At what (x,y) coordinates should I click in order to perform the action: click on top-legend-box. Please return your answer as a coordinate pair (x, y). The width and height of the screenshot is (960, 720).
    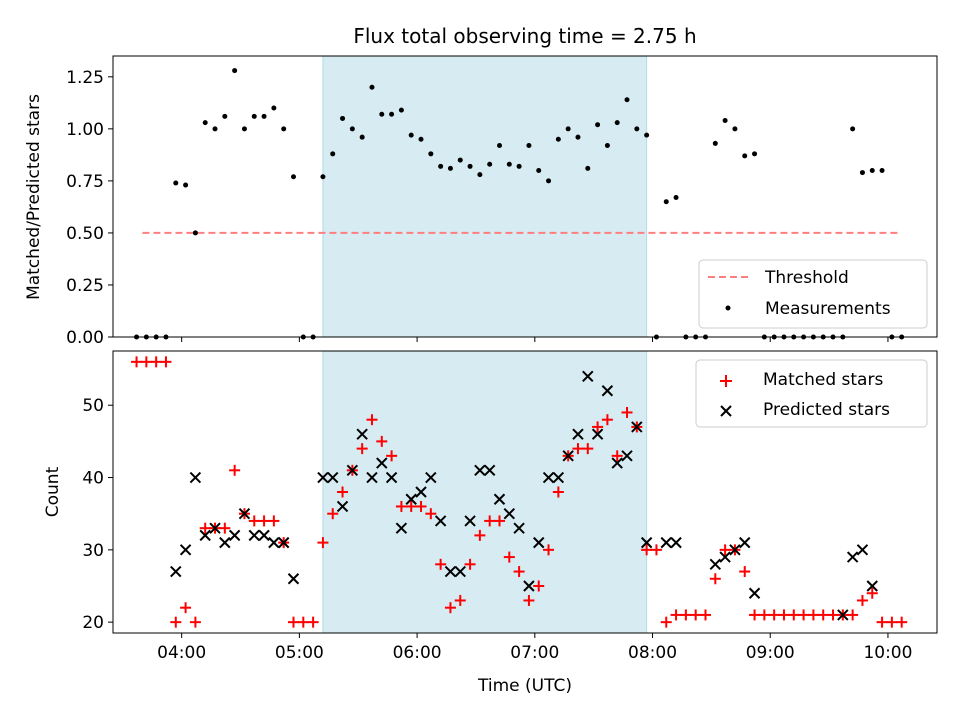
    Looking at the image, I should click on (813, 294).